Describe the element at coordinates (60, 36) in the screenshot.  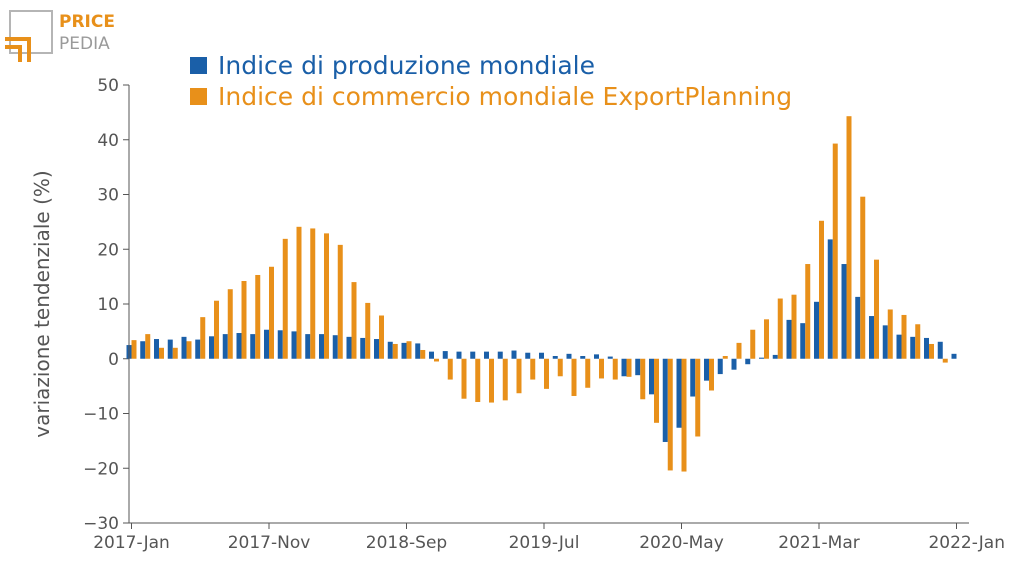
I see `pricepedia-logo: PRICE PEDIA` at that location.